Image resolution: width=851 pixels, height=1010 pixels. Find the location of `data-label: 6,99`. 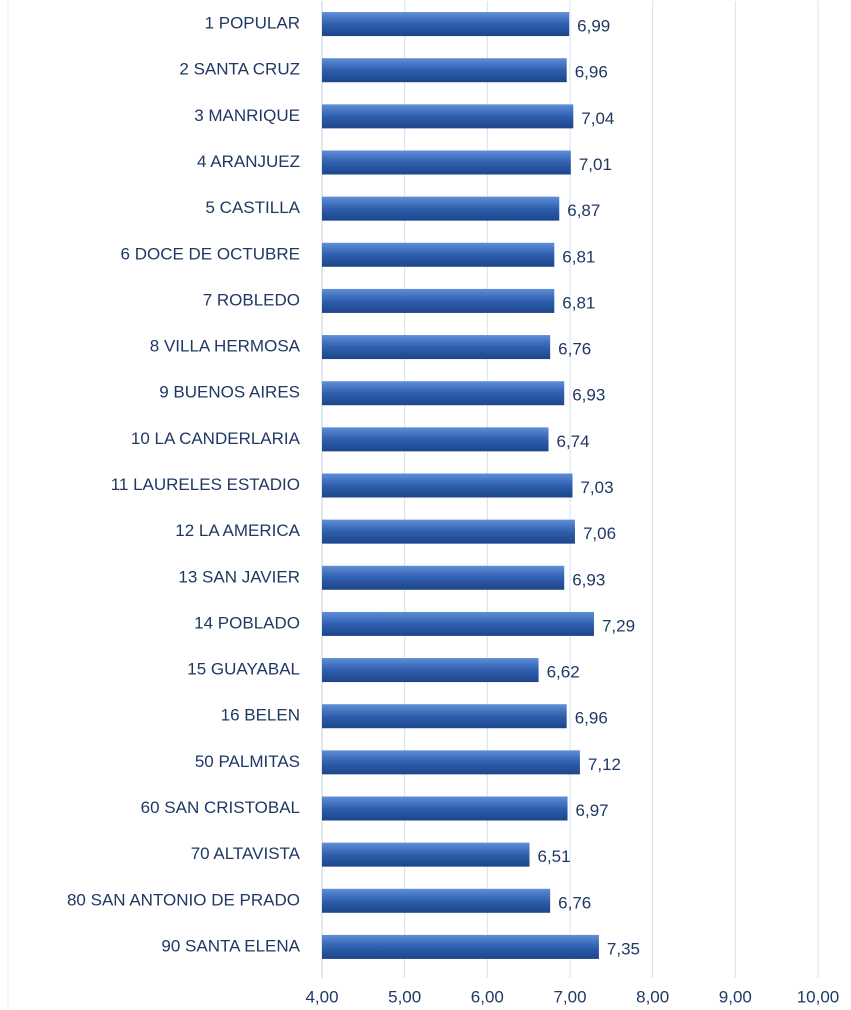

data-label: 6,99 is located at coordinates (593, 26).